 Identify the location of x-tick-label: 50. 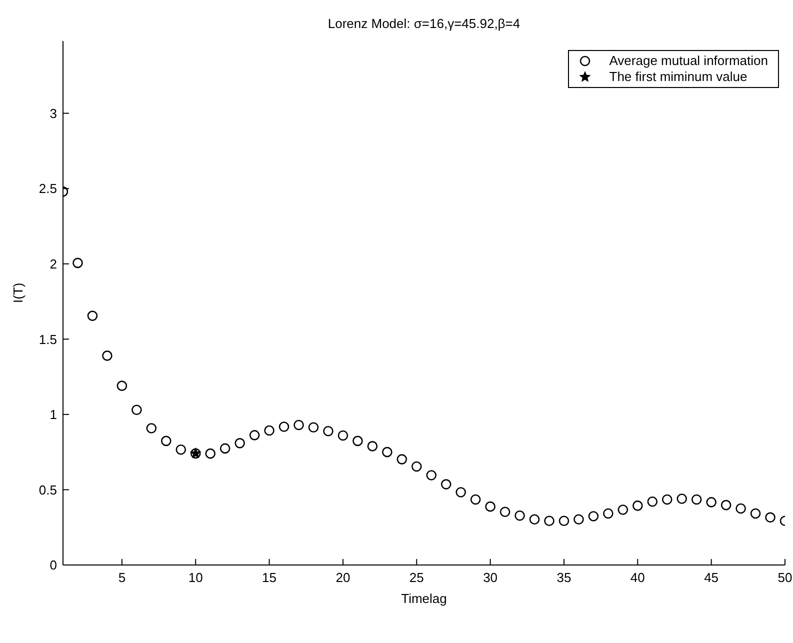
(785, 578).